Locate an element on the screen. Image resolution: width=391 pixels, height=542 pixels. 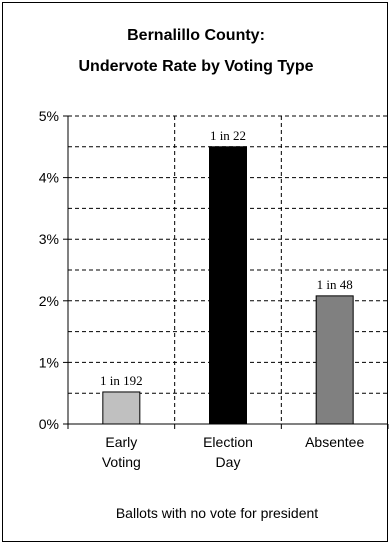
y-tick-label: 3% is located at coordinates (49, 239).